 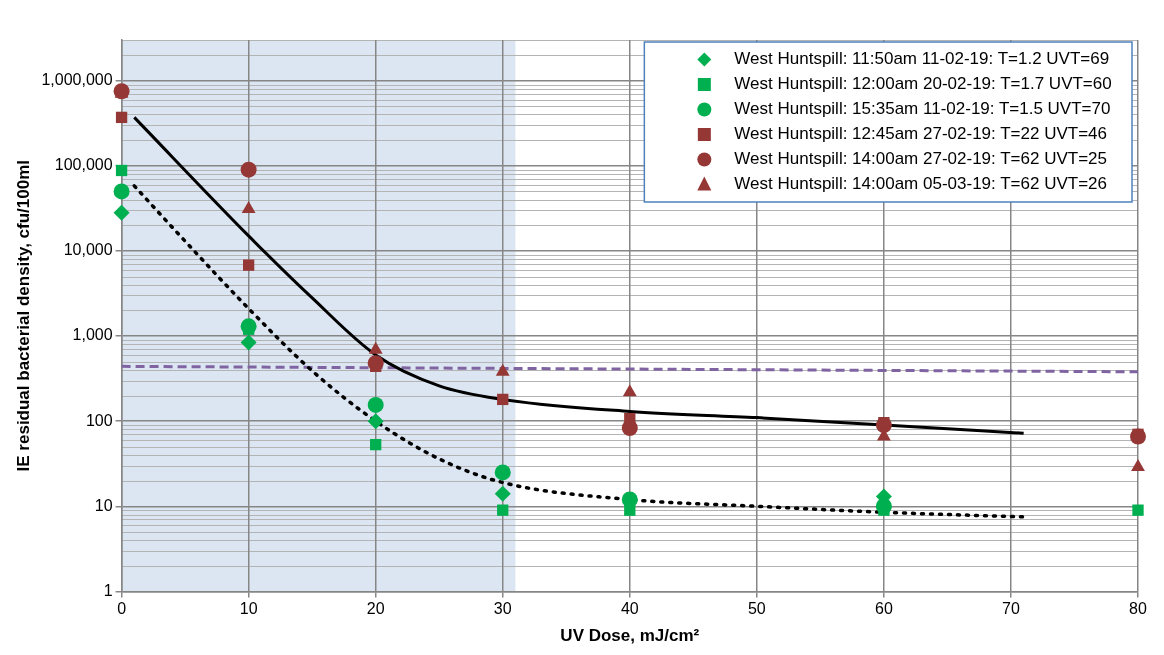 I want to click on x-tick-label: 60, so click(x=884, y=609).